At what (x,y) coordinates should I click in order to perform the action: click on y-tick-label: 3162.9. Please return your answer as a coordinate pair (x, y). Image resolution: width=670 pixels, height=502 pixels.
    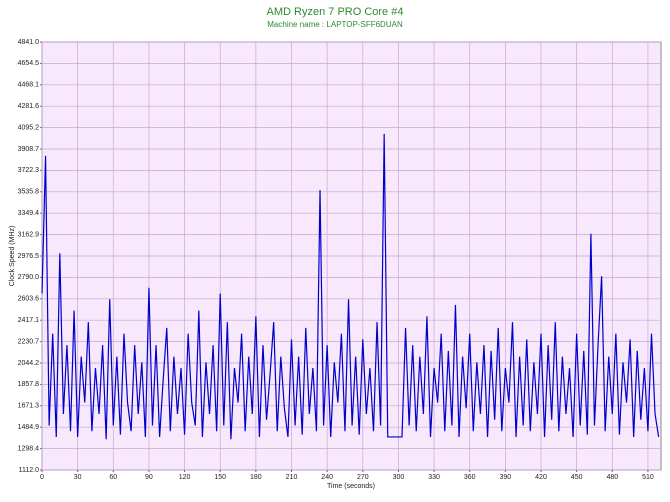
    Looking at the image, I should click on (29, 234).